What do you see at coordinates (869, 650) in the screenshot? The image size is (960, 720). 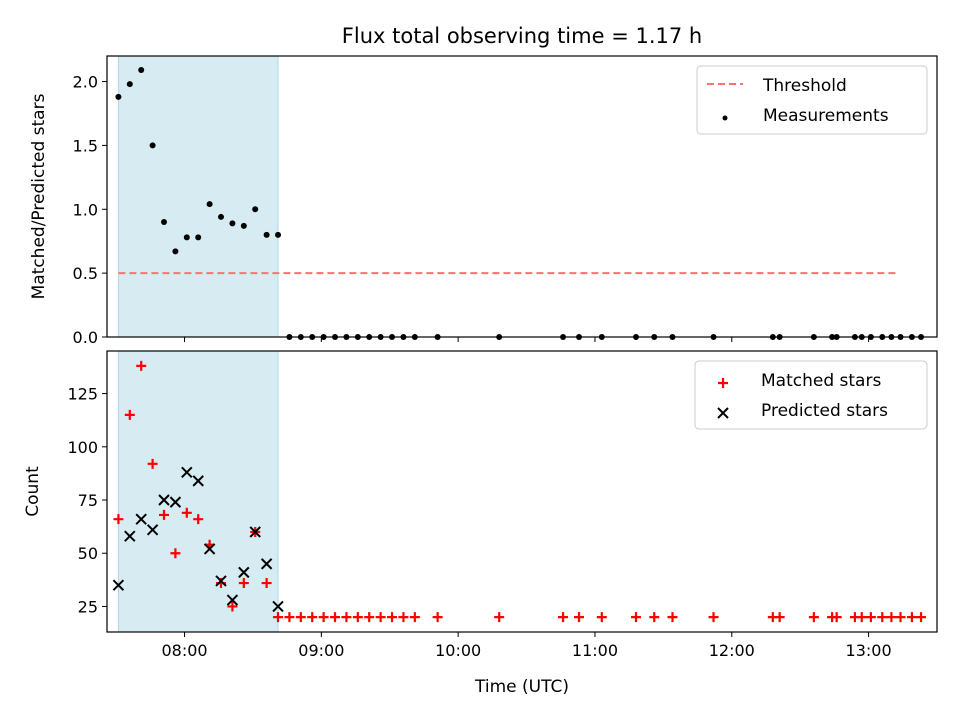 I see `x-tick-label: 13:00` at bounding box center [869, 650].